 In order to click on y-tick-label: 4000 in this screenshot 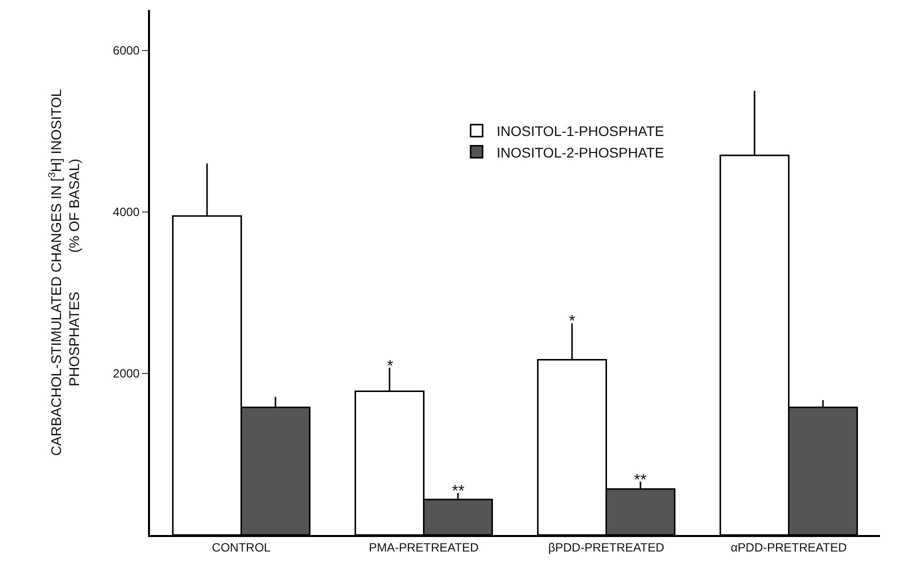, I will do `click(126, 212)`.